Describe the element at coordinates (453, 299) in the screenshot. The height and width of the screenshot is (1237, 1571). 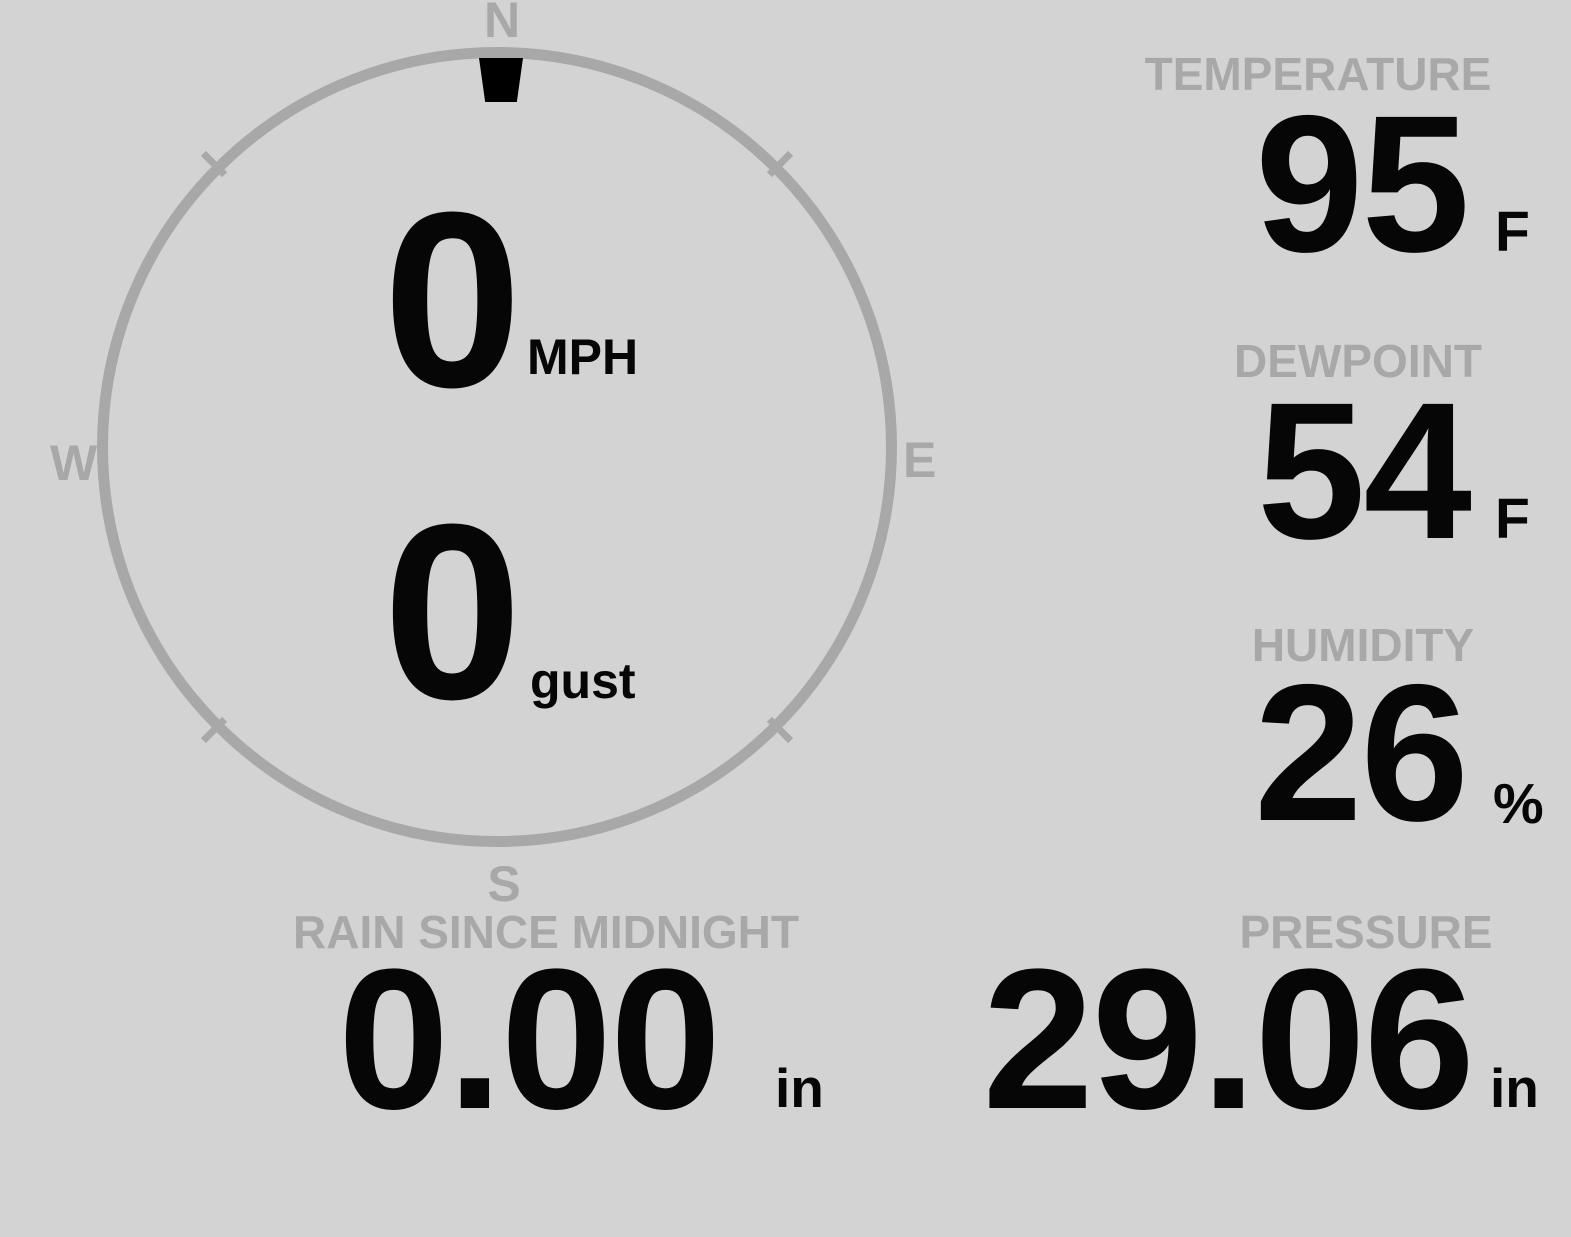
I see `wind-speed-value: 0` at that location.